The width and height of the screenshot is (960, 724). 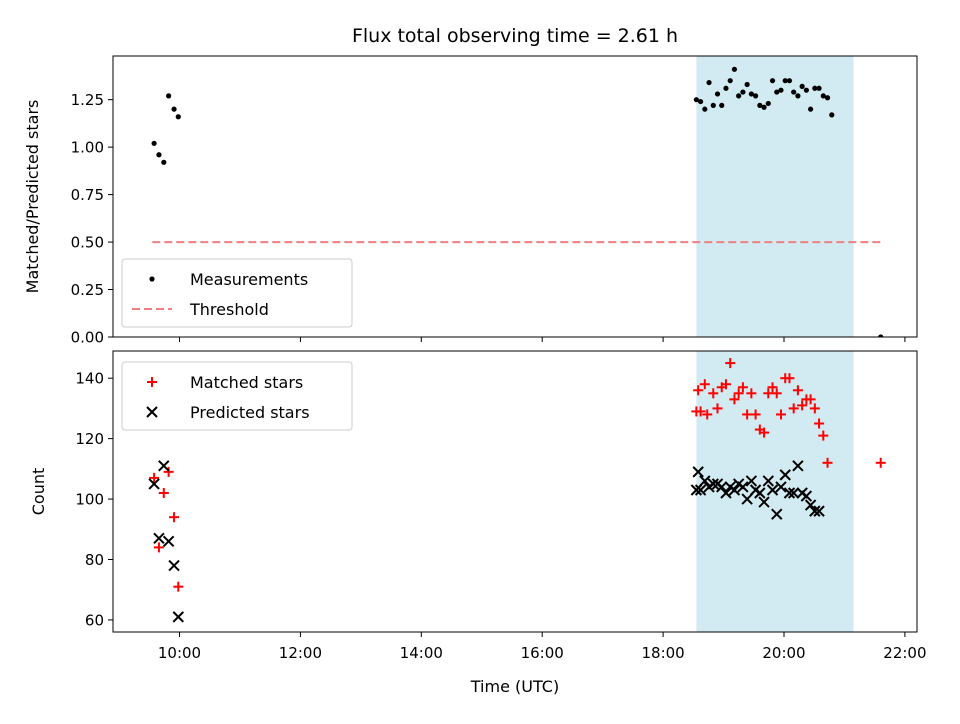 What do you see at coordinates (179, 653) in the screenshot?
I see `x-tick-label: 10:00` at bounding box center [179, 653].